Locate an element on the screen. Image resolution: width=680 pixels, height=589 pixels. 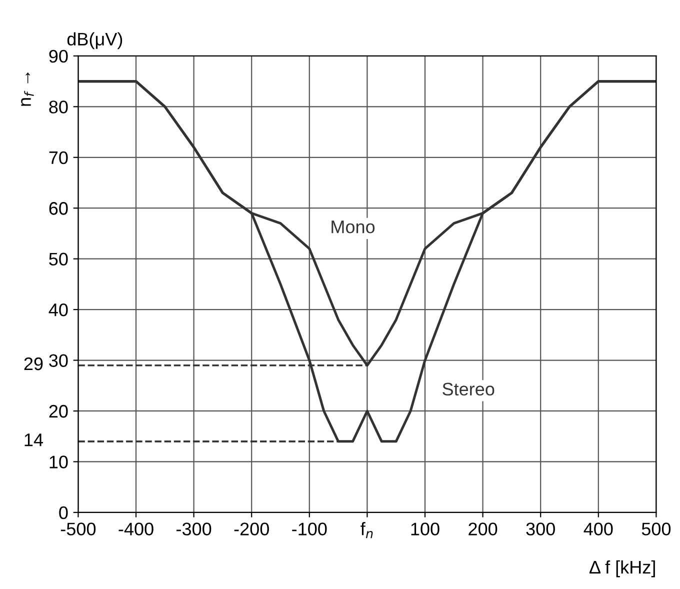
y-tick-label: 70 is located at coordinates (58, 157).